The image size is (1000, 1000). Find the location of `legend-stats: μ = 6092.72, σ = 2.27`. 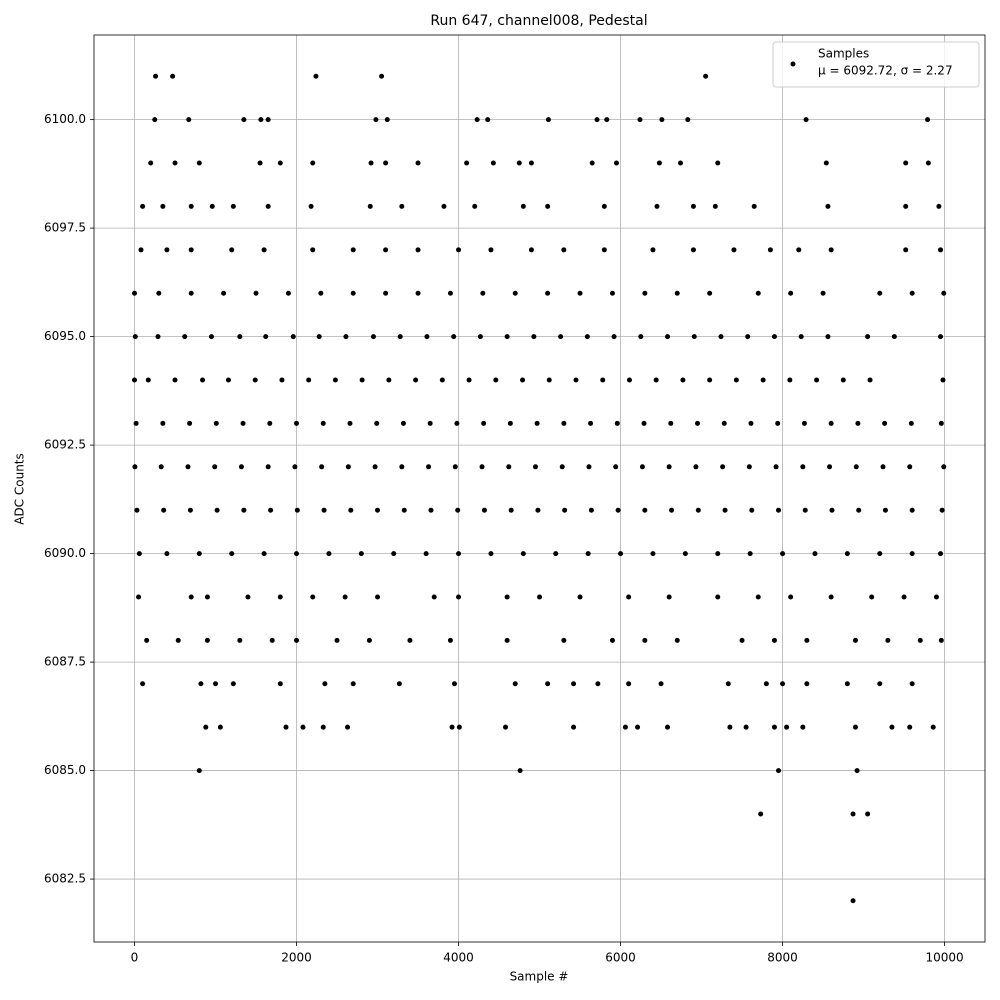

legend-stats: μ = 6092.72, σ = 2.27 is located at coordinates (885, 71).